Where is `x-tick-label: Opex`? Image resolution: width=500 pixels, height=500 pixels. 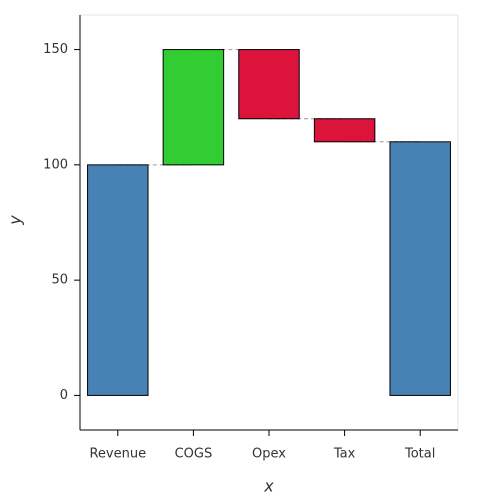 x-tick-label: Opex is located at coordinates (269, 454).